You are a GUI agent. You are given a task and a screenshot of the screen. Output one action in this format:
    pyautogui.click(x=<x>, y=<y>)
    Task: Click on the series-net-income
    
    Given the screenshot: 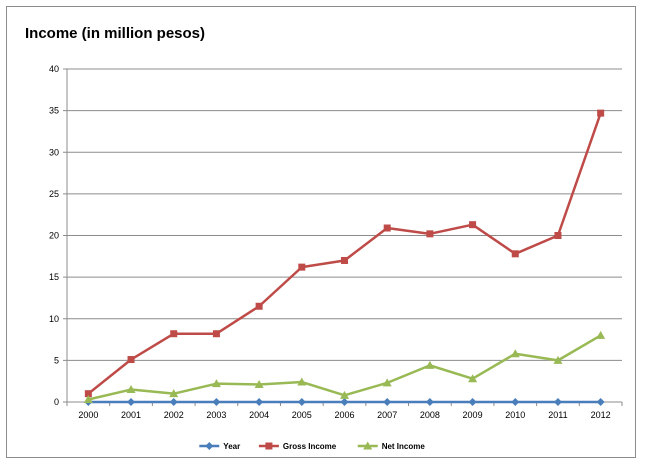 What is the action you would take?
    pyautogui.click(x=344, y=367)
    